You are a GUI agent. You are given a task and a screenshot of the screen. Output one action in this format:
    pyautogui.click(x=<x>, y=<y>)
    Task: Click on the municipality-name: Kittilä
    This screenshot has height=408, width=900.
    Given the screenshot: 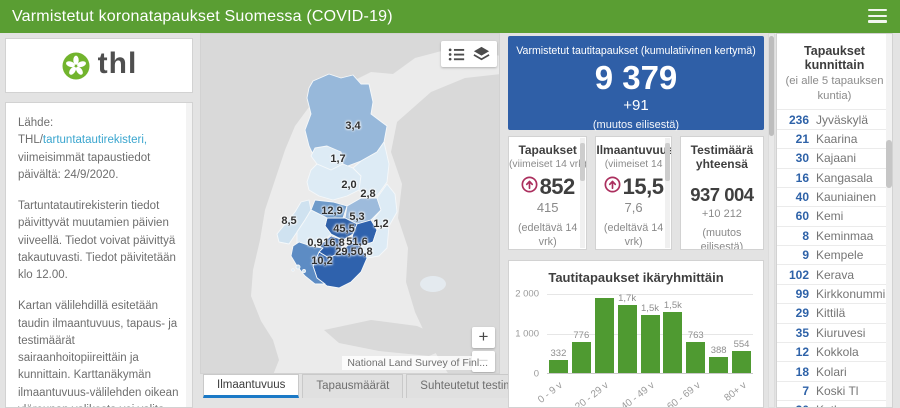 What is the action you would take?
    pyautogui.click(x=831, y=313)
    